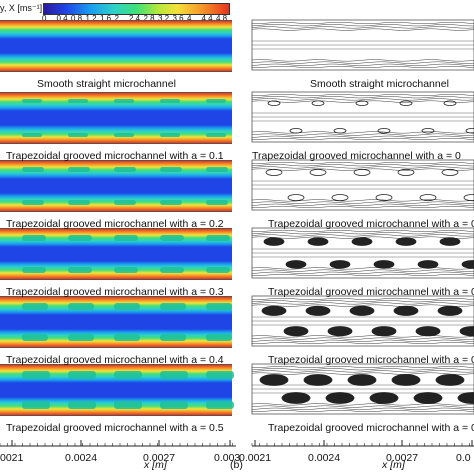 The image size is (474, 474). Describe the element at coordinates (236, 465) in the screenshot. I see `panel-b-label: (b)` at that location.